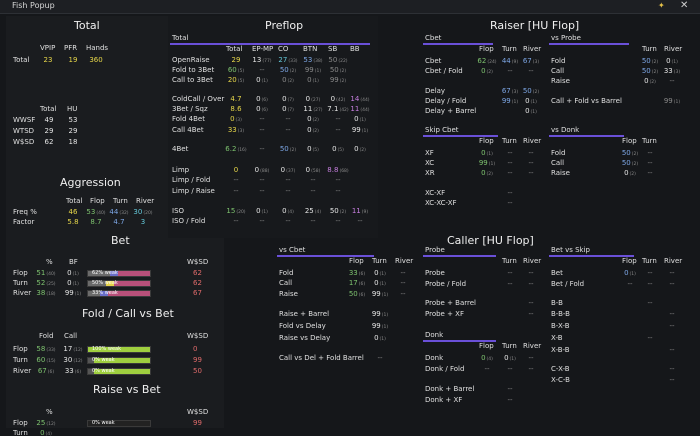  I want to click on stat-cell: 8.7, so click(96, 222).